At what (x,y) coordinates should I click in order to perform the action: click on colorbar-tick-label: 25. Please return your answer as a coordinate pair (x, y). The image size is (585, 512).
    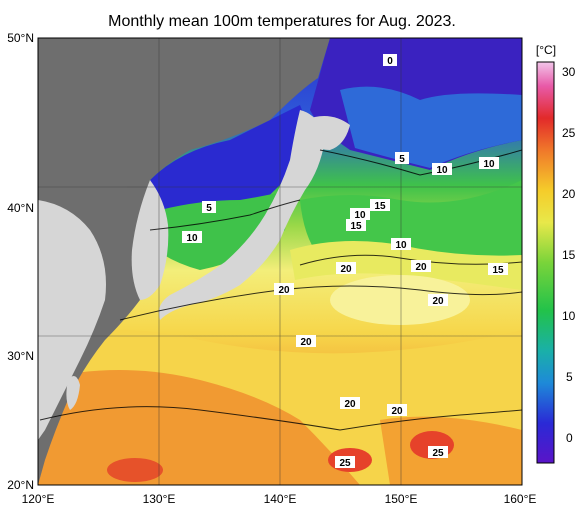
    Looking at the image, I should click on (569, 133).